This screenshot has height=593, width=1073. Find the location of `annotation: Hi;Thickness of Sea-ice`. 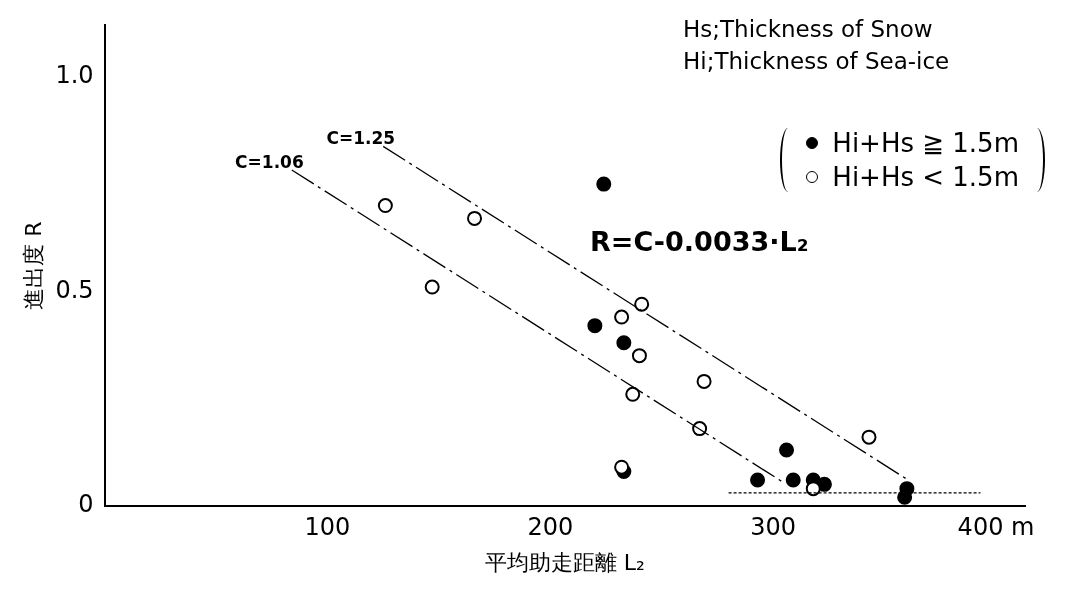

annotation: Hi;Thickness of Sea-ice is located at coordinates (816, 61).